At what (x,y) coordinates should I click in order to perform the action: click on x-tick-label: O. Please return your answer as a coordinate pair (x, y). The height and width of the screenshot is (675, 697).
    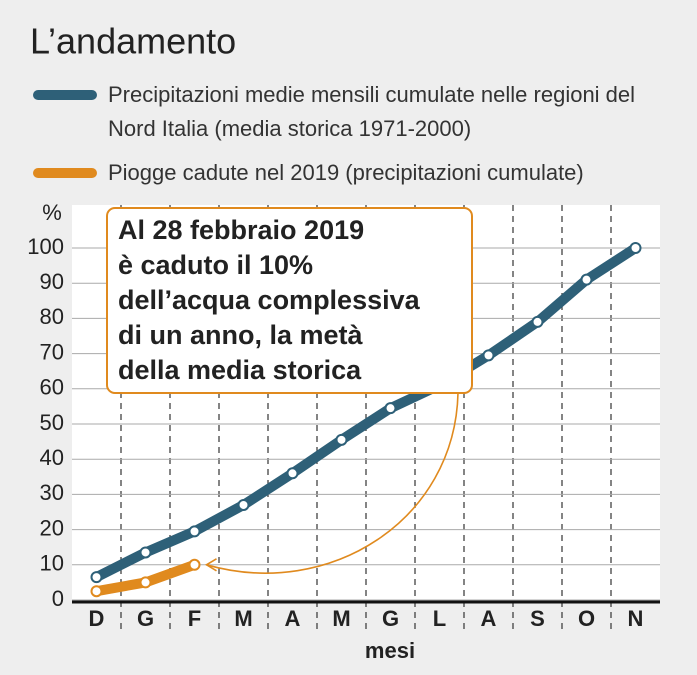
    Looking at the image, I should click on (586, 618).